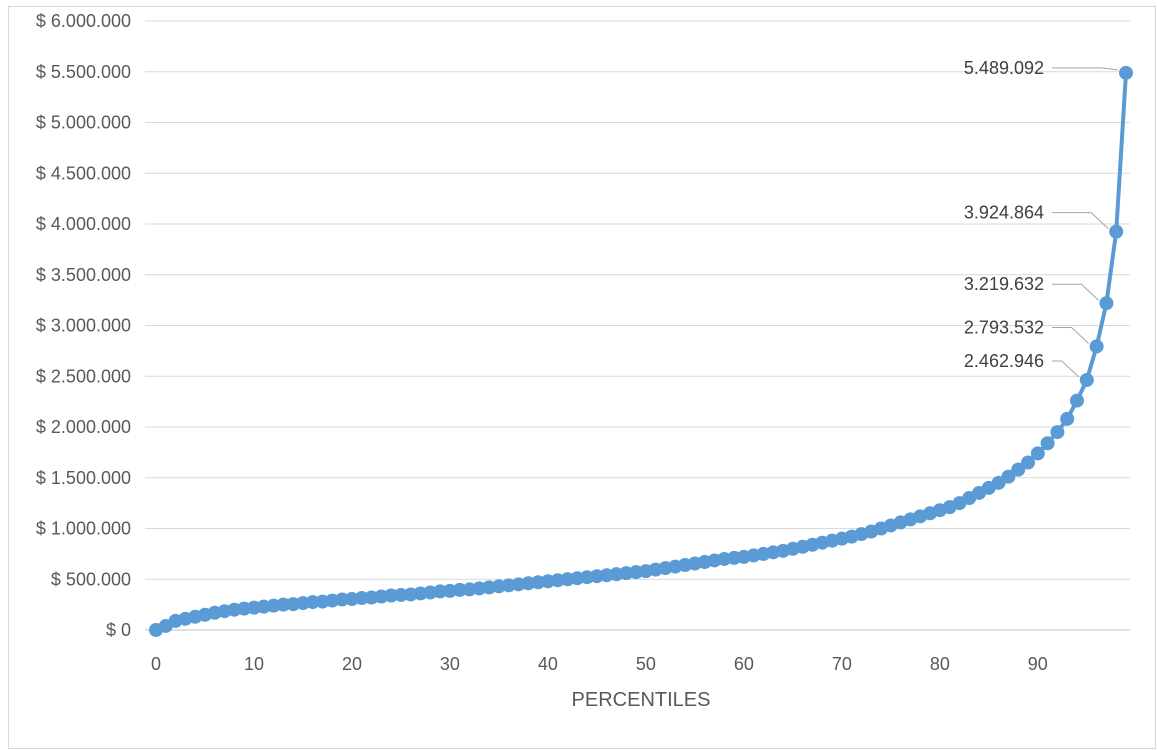 This screenshot has height=750, width=1157. Describe the element at coordinates (599, 664) in the screenshot. I see `x-axis: 0 10 20 30 40 50 60 70 80 90` at that location.